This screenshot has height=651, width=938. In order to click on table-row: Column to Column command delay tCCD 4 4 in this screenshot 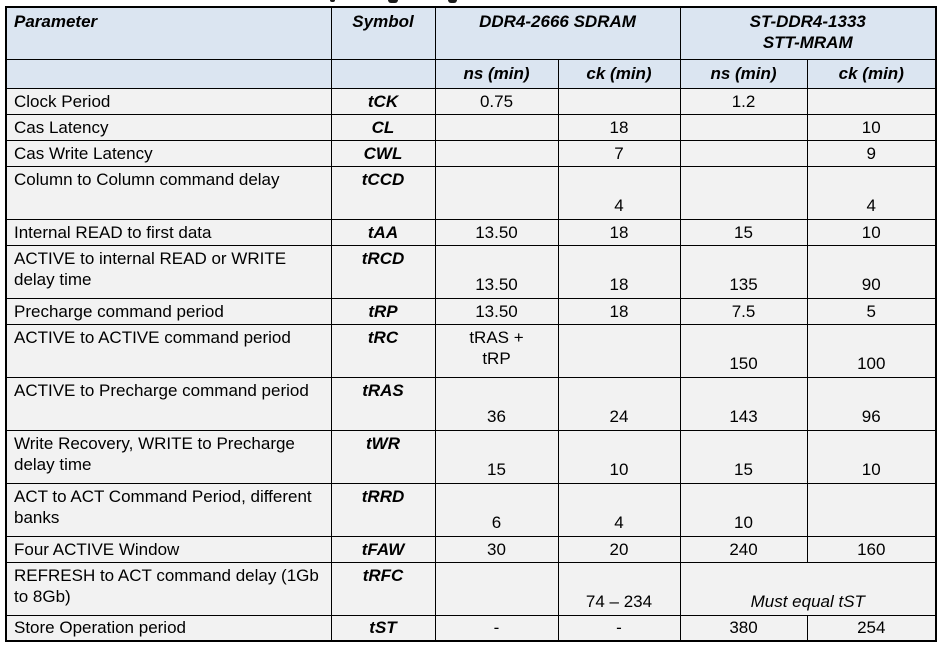, I will do `click(471, 192)`.